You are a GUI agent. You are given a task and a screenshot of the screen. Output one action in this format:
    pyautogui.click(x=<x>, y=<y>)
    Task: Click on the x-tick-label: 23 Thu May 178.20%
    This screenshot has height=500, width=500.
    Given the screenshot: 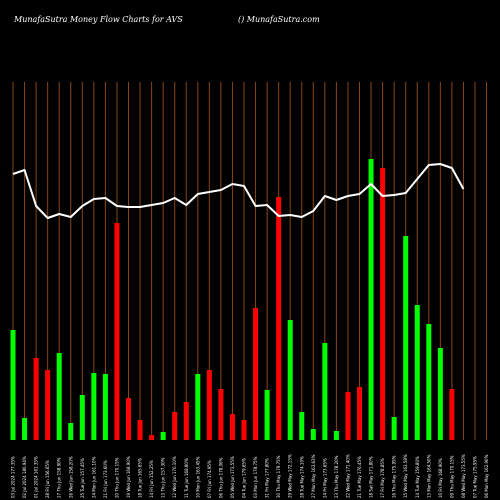 What is the action you would take?
    pyautogui.click(x=336, y=476)
    